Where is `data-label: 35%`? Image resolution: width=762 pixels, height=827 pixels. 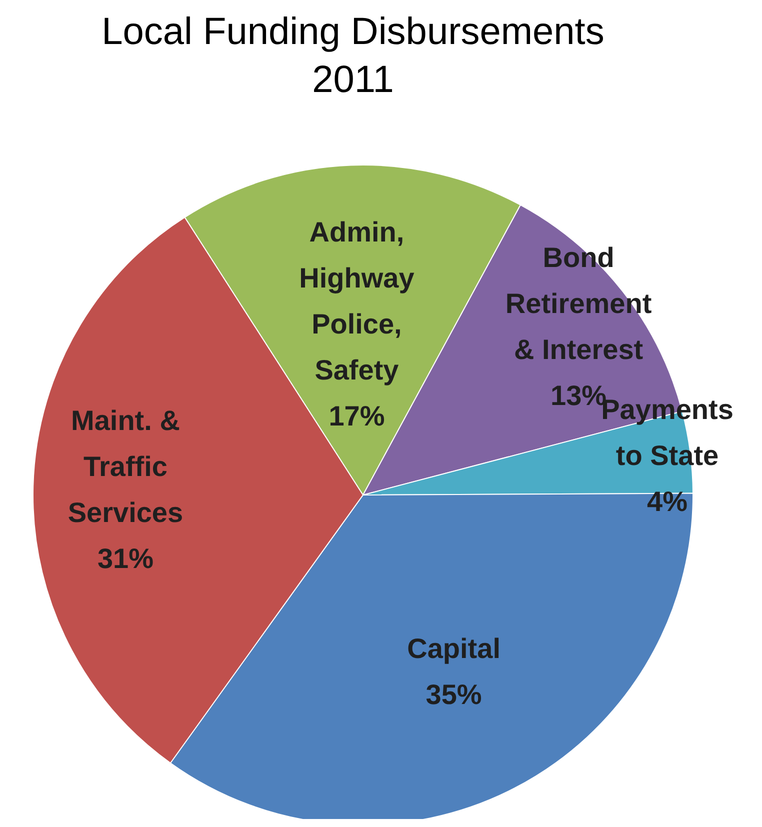 data-label: 35% is located at coordinates (454, 694).